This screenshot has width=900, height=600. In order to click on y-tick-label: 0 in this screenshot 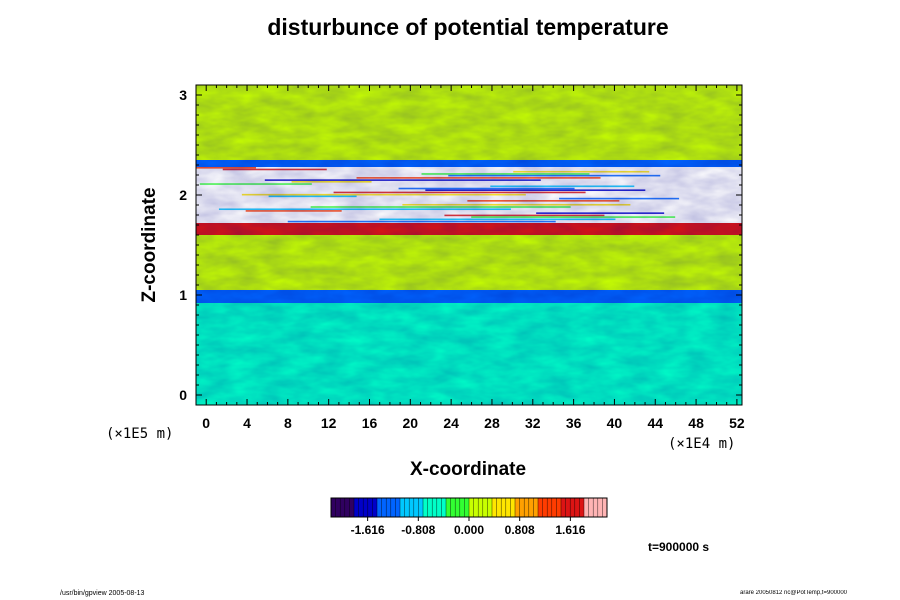, I will do `click(183, 395)`.